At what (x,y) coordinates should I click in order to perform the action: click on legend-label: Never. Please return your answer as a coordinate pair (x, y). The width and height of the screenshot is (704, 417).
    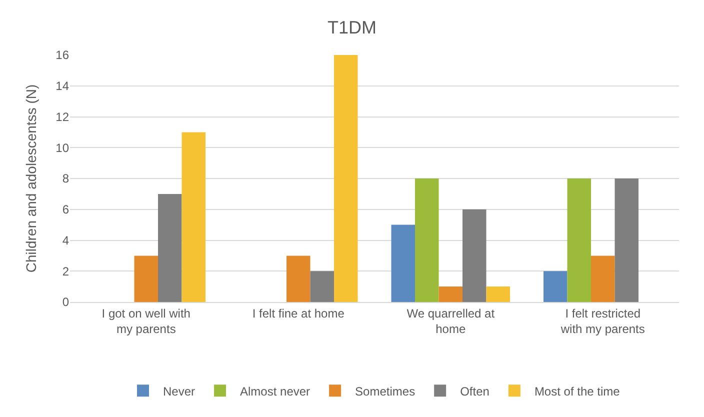
    Looking at the image, I should click on (179, 391).